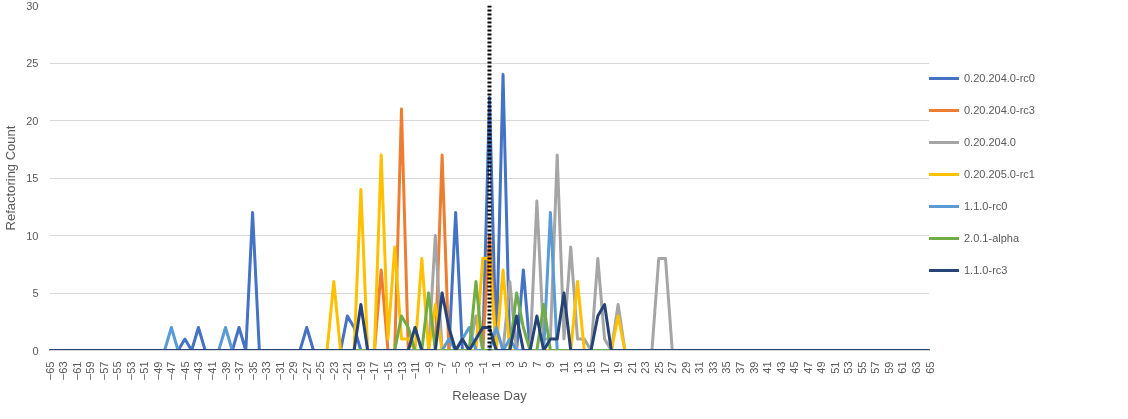 The image size is (1128, 419). What do you see at coordinates (861, 367) in the screenshot?
I see `x-tick-label: 55` at bounding box center [861, 367].